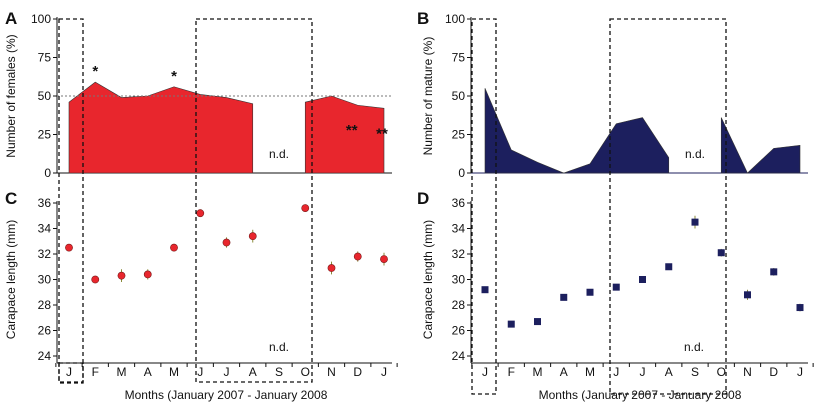 This screenshot has height=408, width=825. I want to click on dashed-box-jun-oct-right, so click(668, 206).